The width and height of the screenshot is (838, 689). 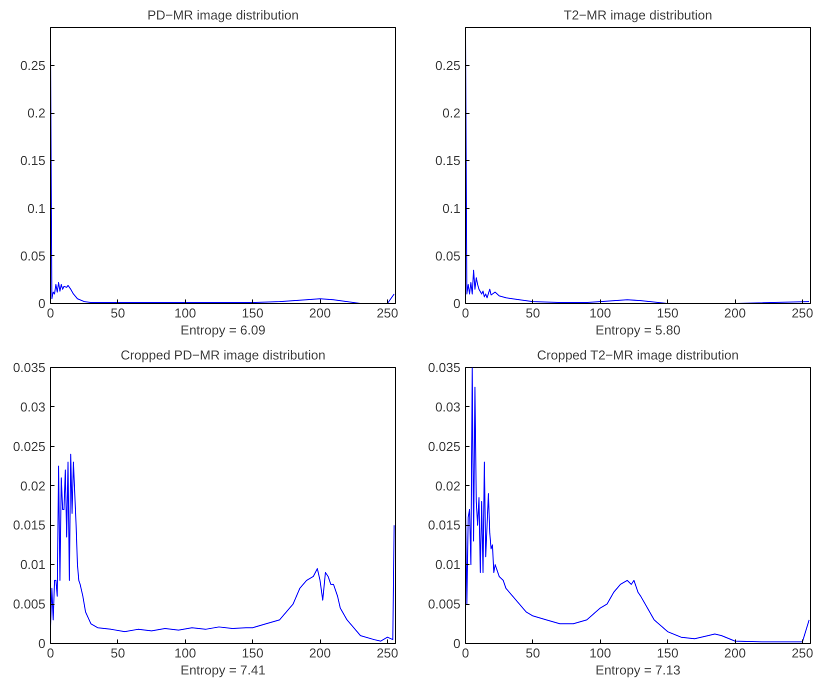 I want to click on x-axis-title: Entropy = 7.41, so click(x=223, y=670).